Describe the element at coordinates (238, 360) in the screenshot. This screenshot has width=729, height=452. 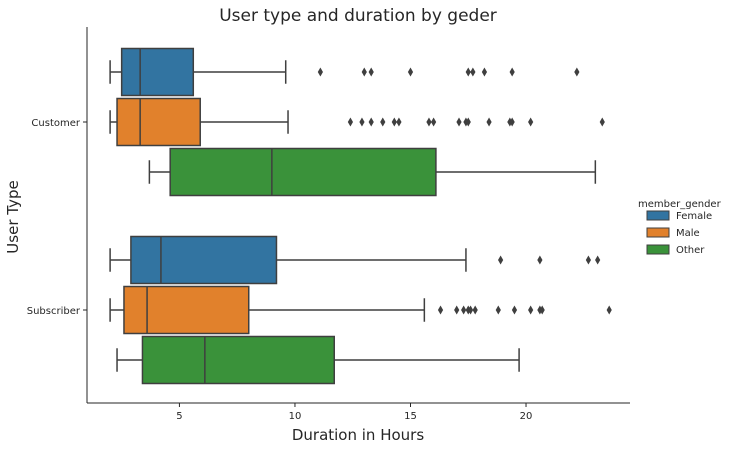
I see `box-subscriber-other-iqr` at that location.